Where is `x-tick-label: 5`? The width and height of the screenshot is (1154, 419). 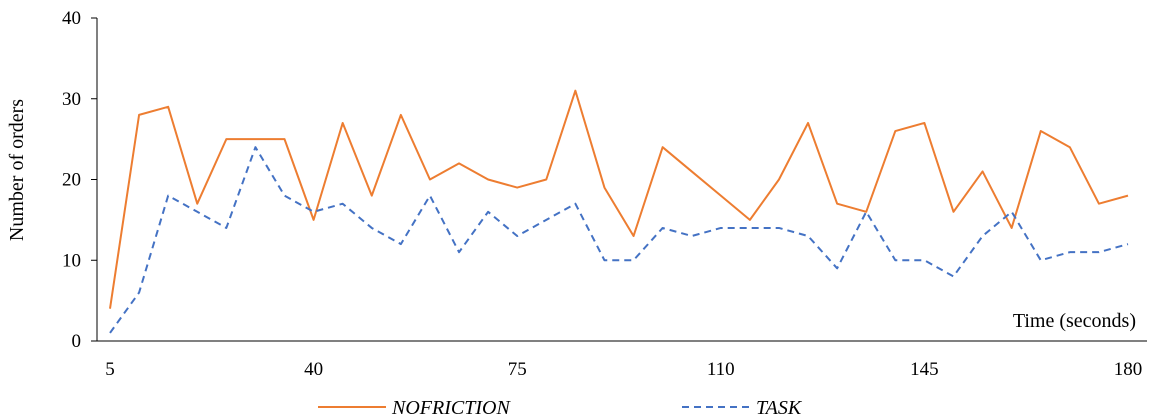
x-tick-label: 5 is located at coordinates (110, 369).